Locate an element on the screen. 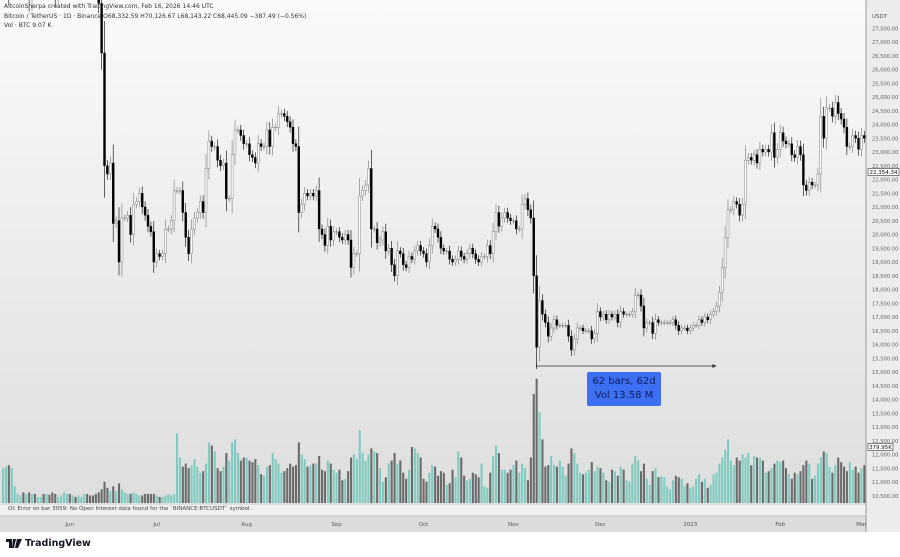 This screenshot has height=557, width=900. tradingview-logo: TradingView is located at coordinates (48, 543).